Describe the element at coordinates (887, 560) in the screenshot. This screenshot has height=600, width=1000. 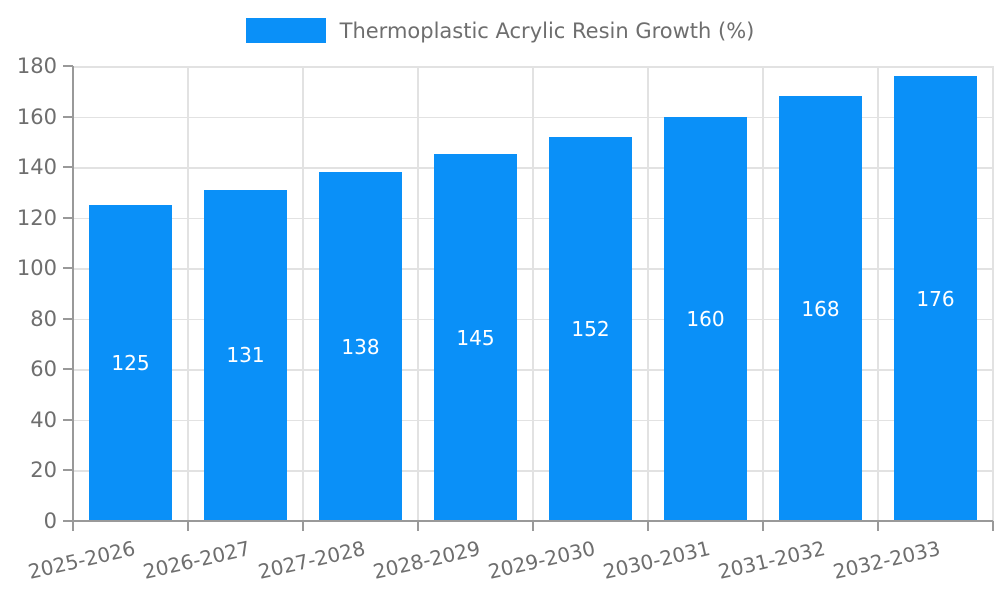
I see `x-tick-label: 2032-2033` at that location.